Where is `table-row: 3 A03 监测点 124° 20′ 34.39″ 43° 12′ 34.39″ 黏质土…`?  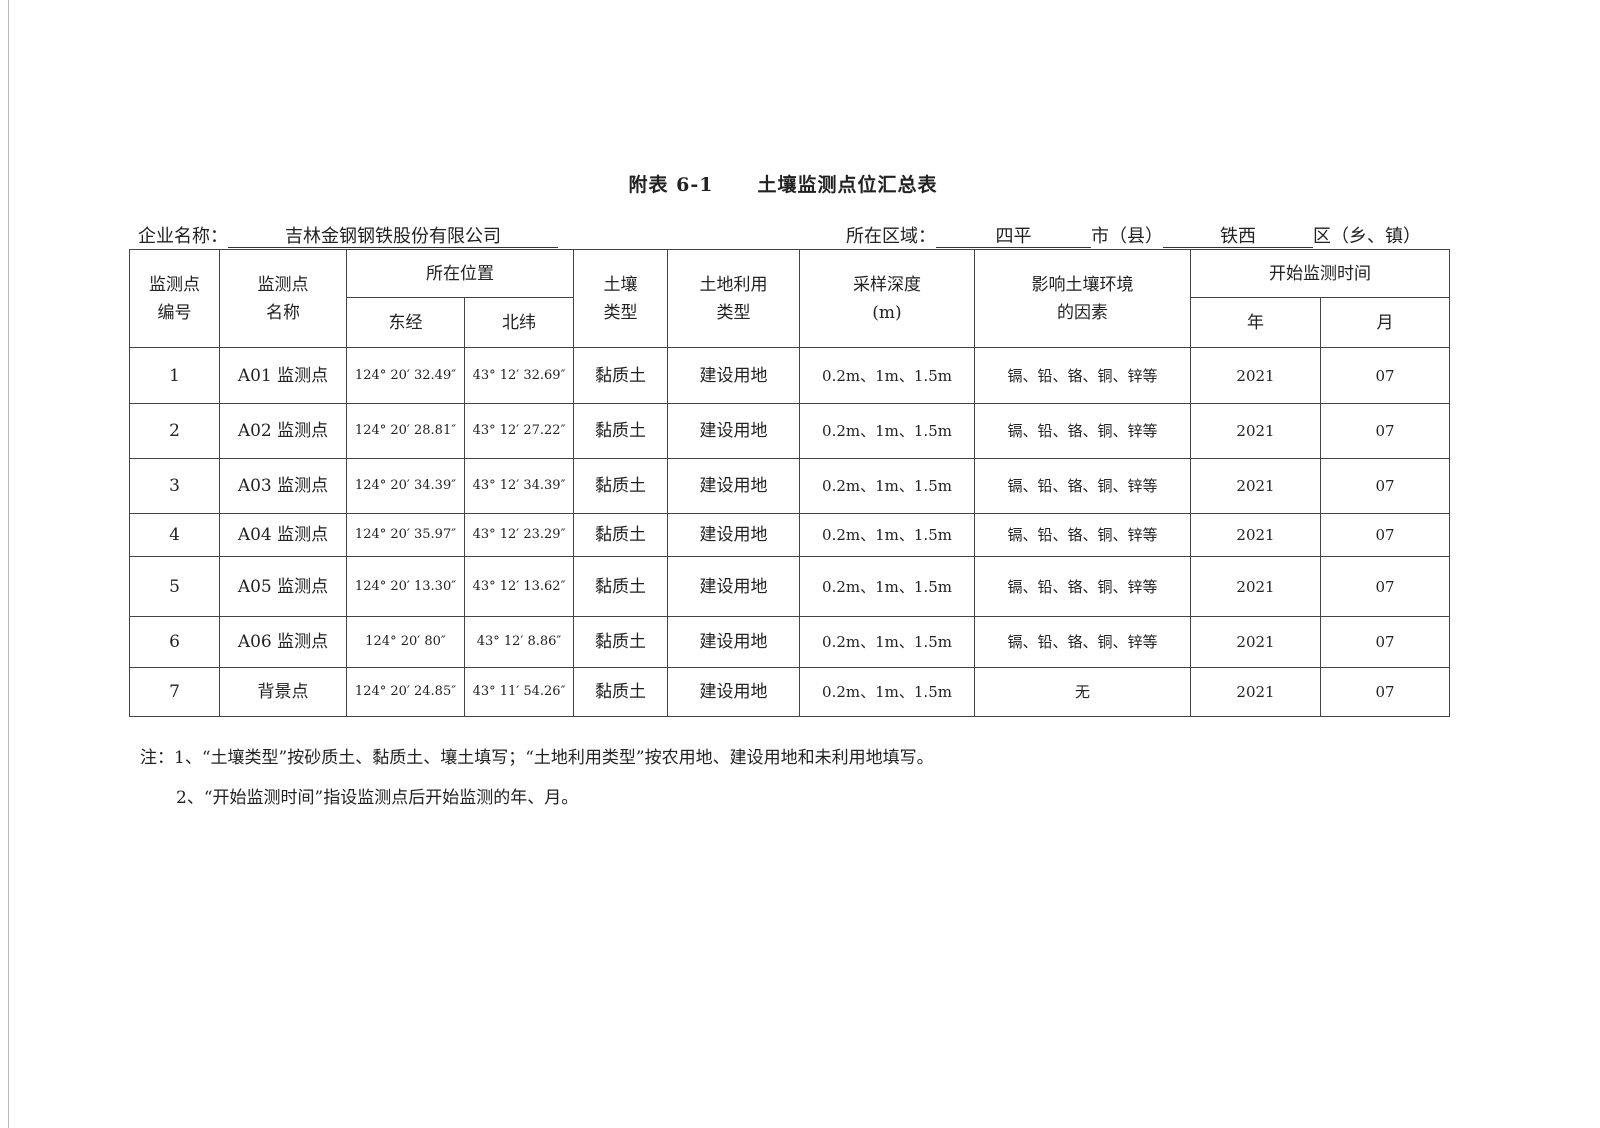
table-row: 3 A03 监测点 124° 20′ 34.39″ 43° 12′ 34.39″ 黏质土… is located at coordinates (789, 486).